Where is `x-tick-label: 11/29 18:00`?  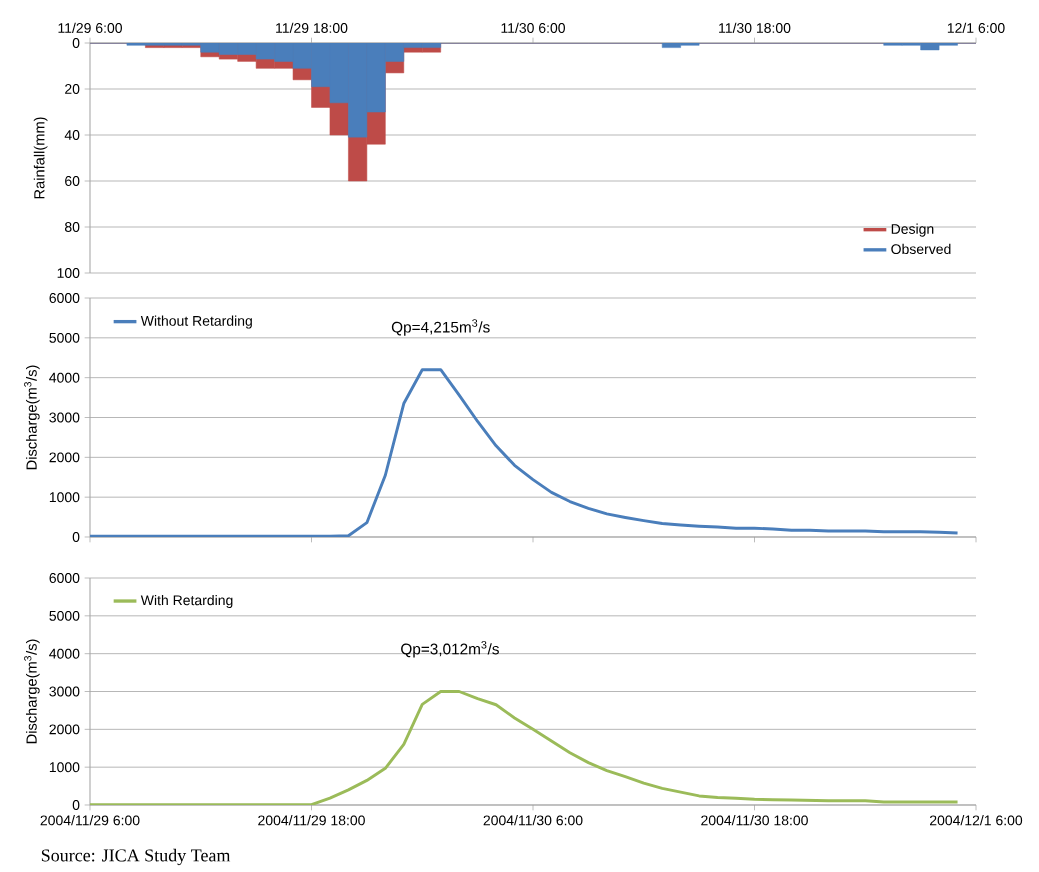 x-tick-label: 11/29 18:00 is located at coordinates (312, 27).